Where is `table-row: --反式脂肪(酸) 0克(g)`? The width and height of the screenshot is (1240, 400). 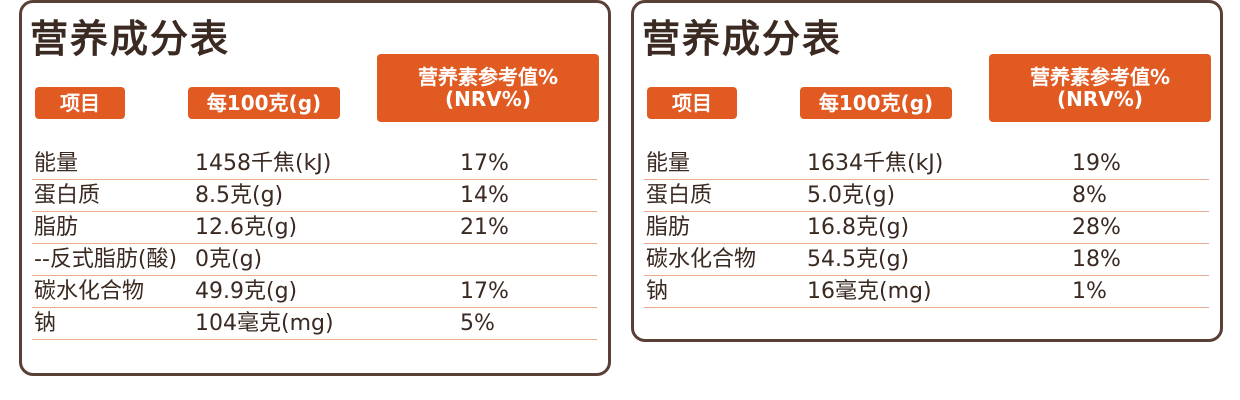 table-row: --反式脂肪(酸) 0克(g) is located at coordinates (314, 260).